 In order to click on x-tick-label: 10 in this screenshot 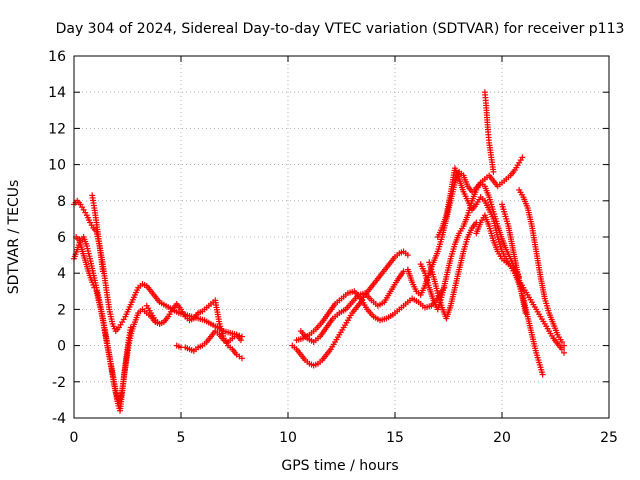, I will do `click(288, 438)`.